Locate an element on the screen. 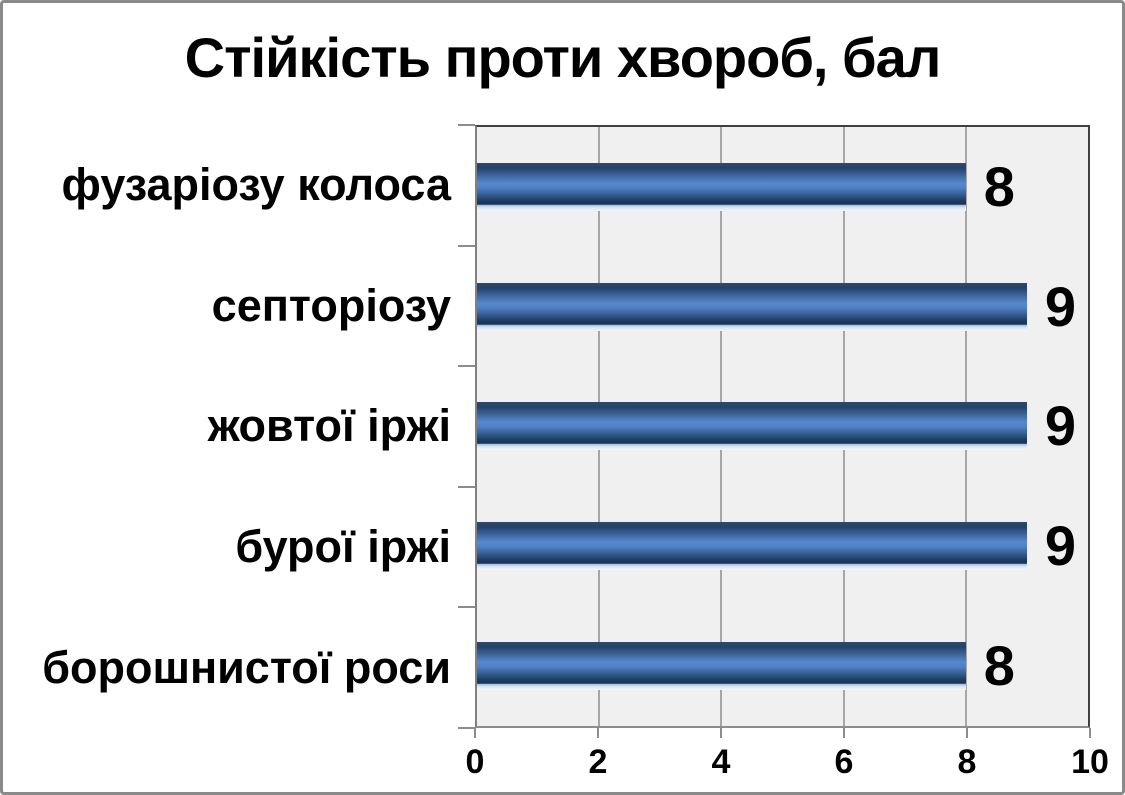 The width and height of the screenshot is (1125, 795). category-label: септоріозу is located at coordinates (331, 305).